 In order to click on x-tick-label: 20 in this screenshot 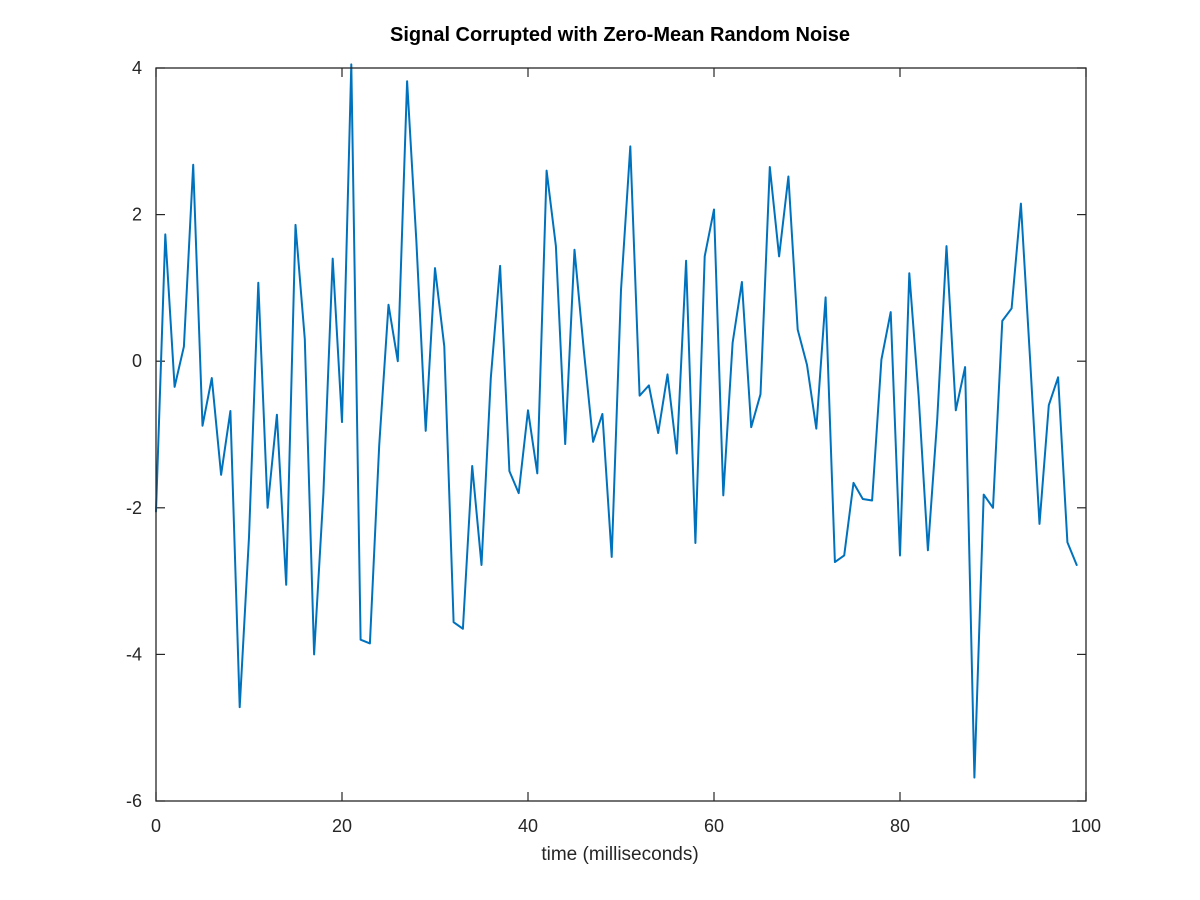, I will do `click(342, 826)`.